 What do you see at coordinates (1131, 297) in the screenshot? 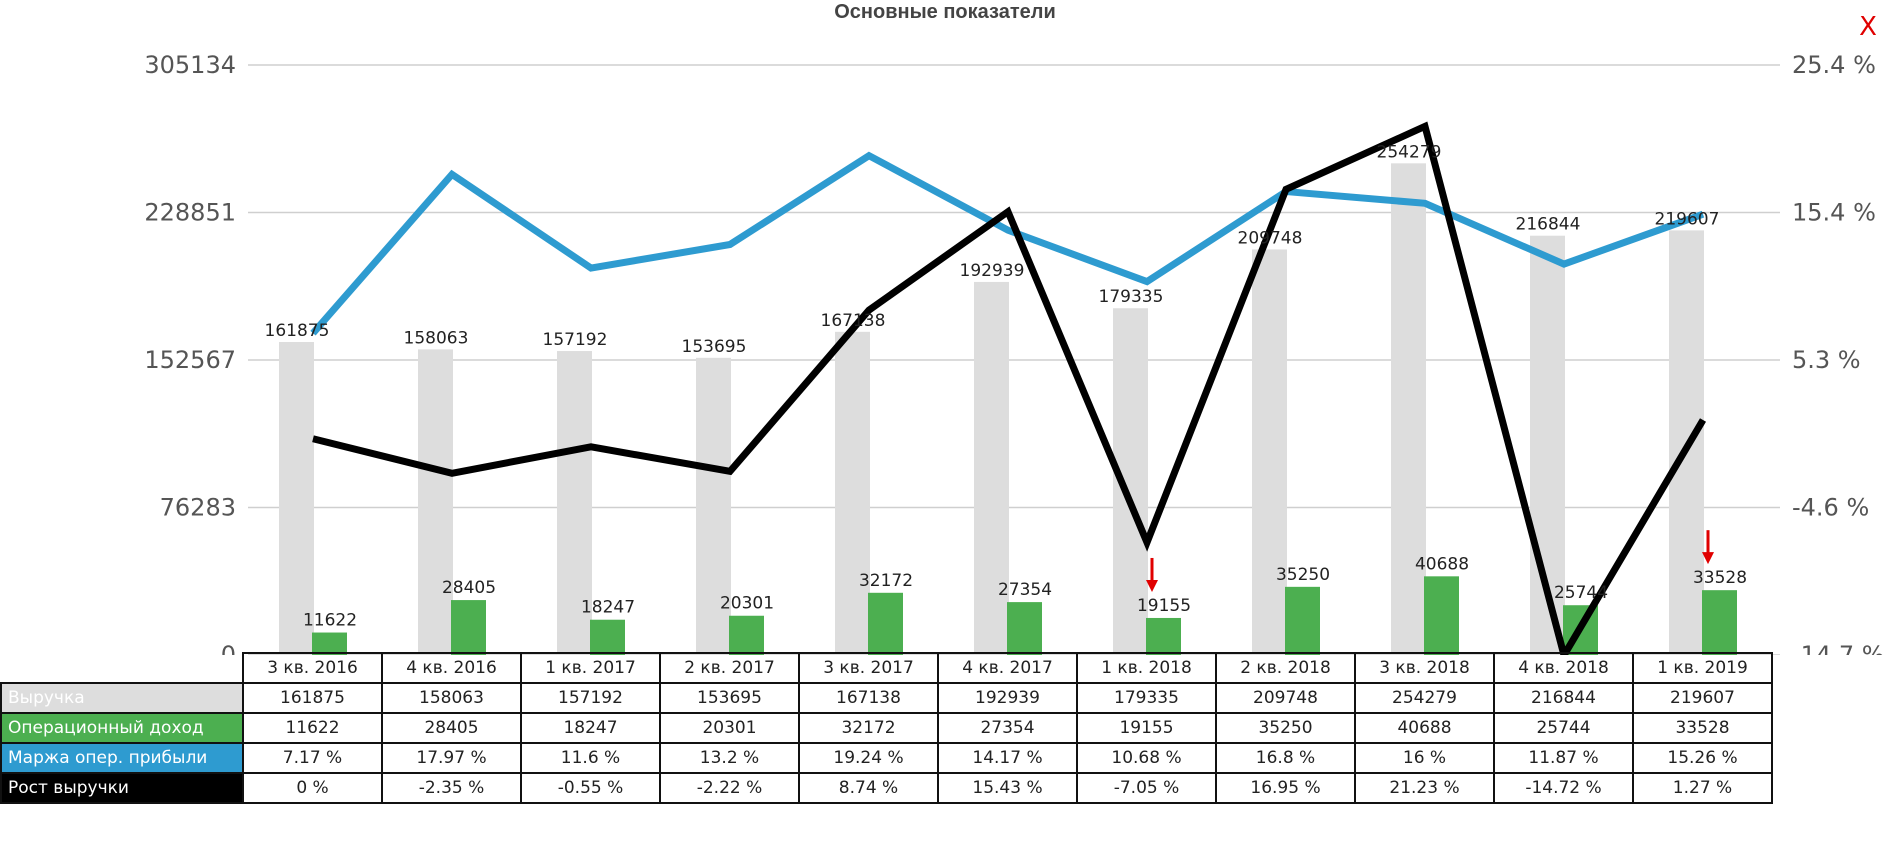
I see `revenue-bar-label: 179335` at bounding box center [1131, 297].